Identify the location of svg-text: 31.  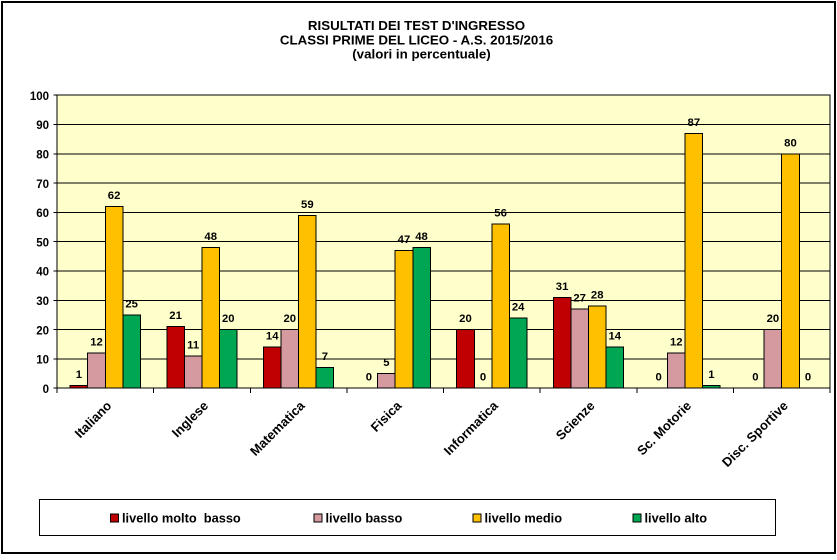
(562, 287).